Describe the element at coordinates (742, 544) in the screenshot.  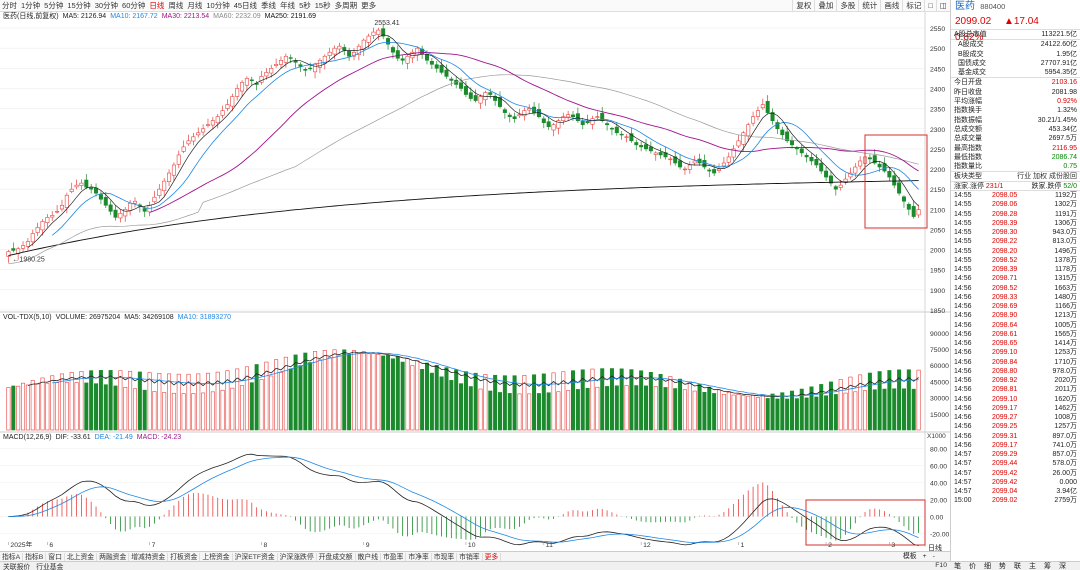
I see `date-label: 1` at that location.